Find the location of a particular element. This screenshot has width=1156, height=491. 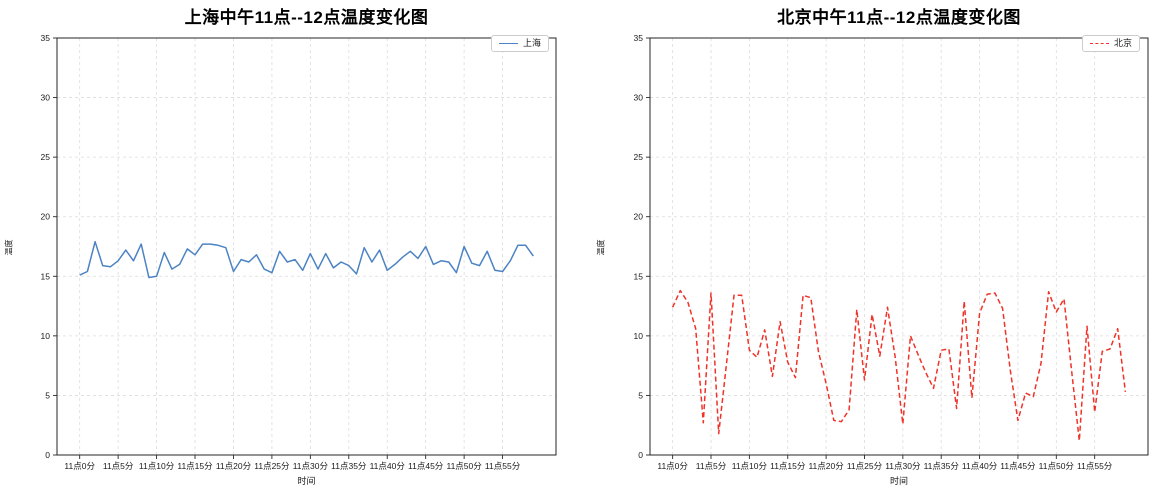

chart-title-beijing: 北京中午11点--12点温度变化图 is located at coordinates (899, 17).